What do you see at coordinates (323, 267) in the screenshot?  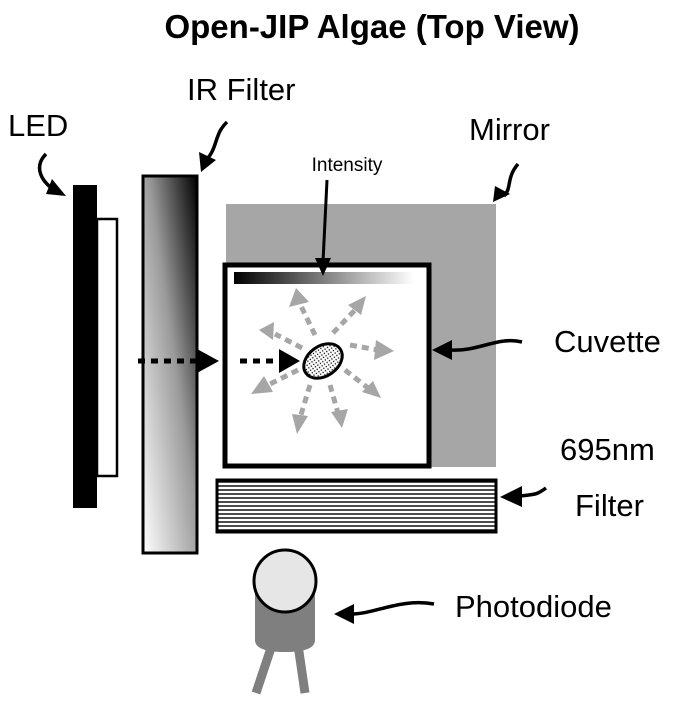 I see `intensity-pointer-arrowhead` at bounding box center [323, 267].